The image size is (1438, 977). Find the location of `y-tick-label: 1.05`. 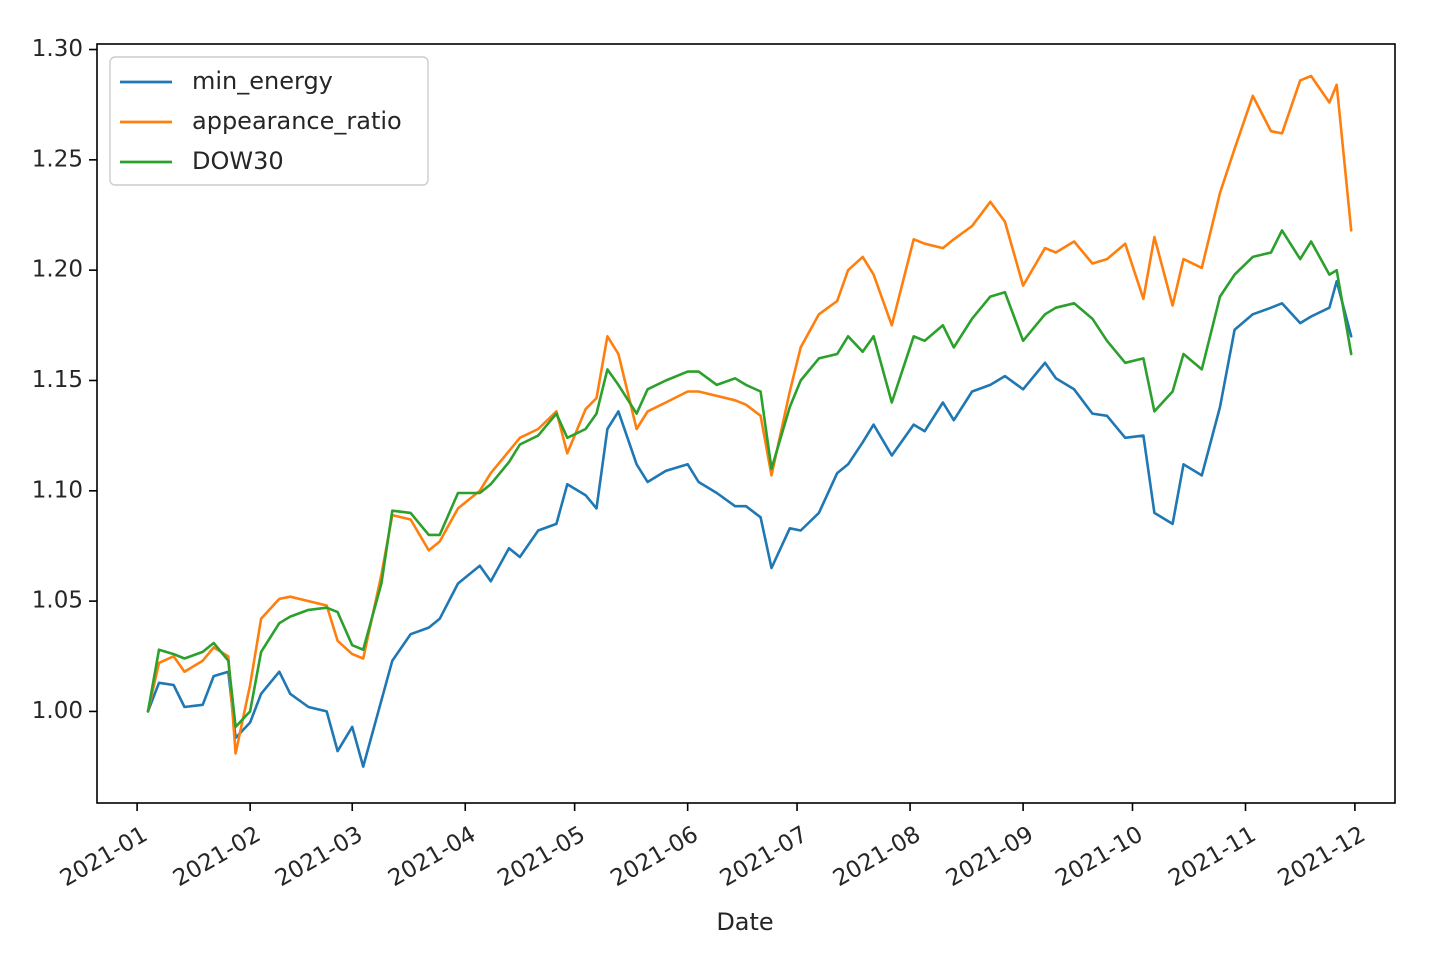

y-tick-label: 1.05 is located at coordinates (57, 601).